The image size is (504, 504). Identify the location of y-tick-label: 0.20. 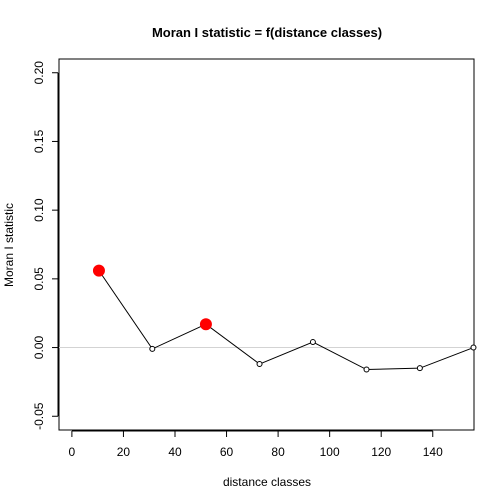
(39, 73).